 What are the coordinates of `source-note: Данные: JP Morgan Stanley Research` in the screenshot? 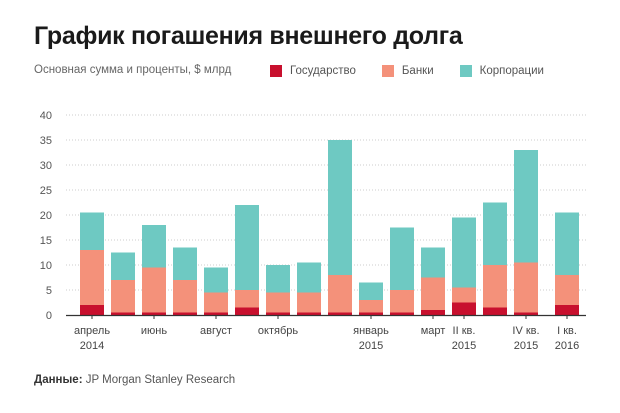 It's located at (134, 380).